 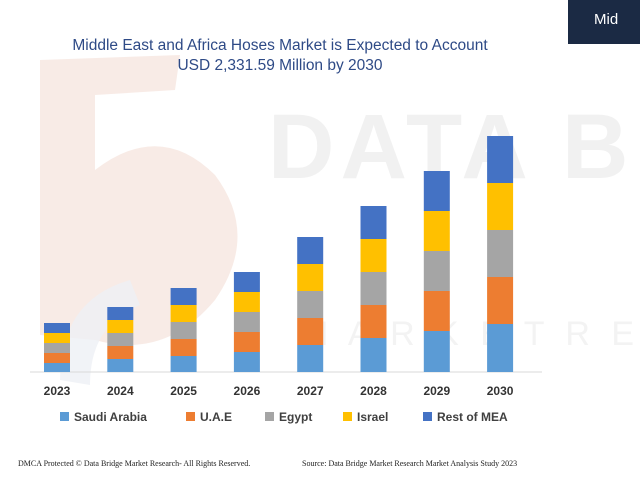 What do you see at coordinates (247, 391) in the screenshot?
I see `x-tick-label: 2026` at bounding box center [247, 391].